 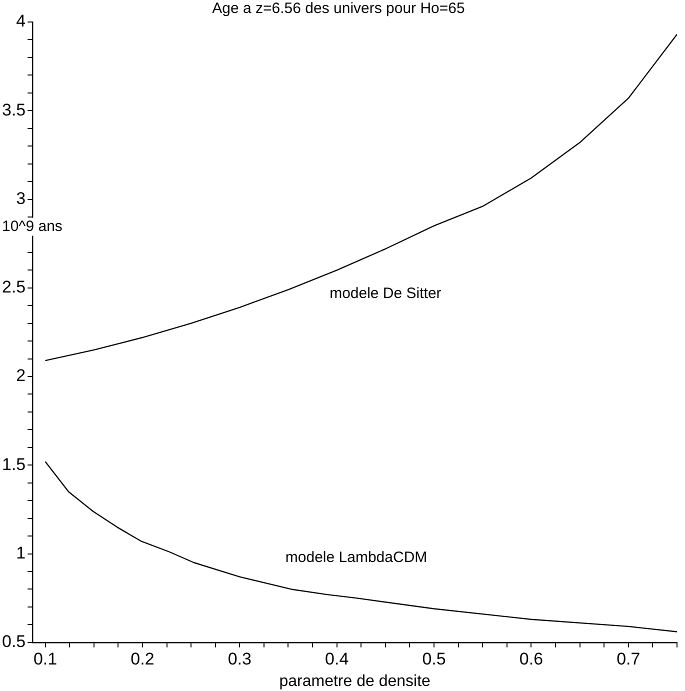 What do you see at coordinates (32, 226) in the screenshot?
I see `y-axis-title: 10^9 ans` at bounding box center [32, 226].